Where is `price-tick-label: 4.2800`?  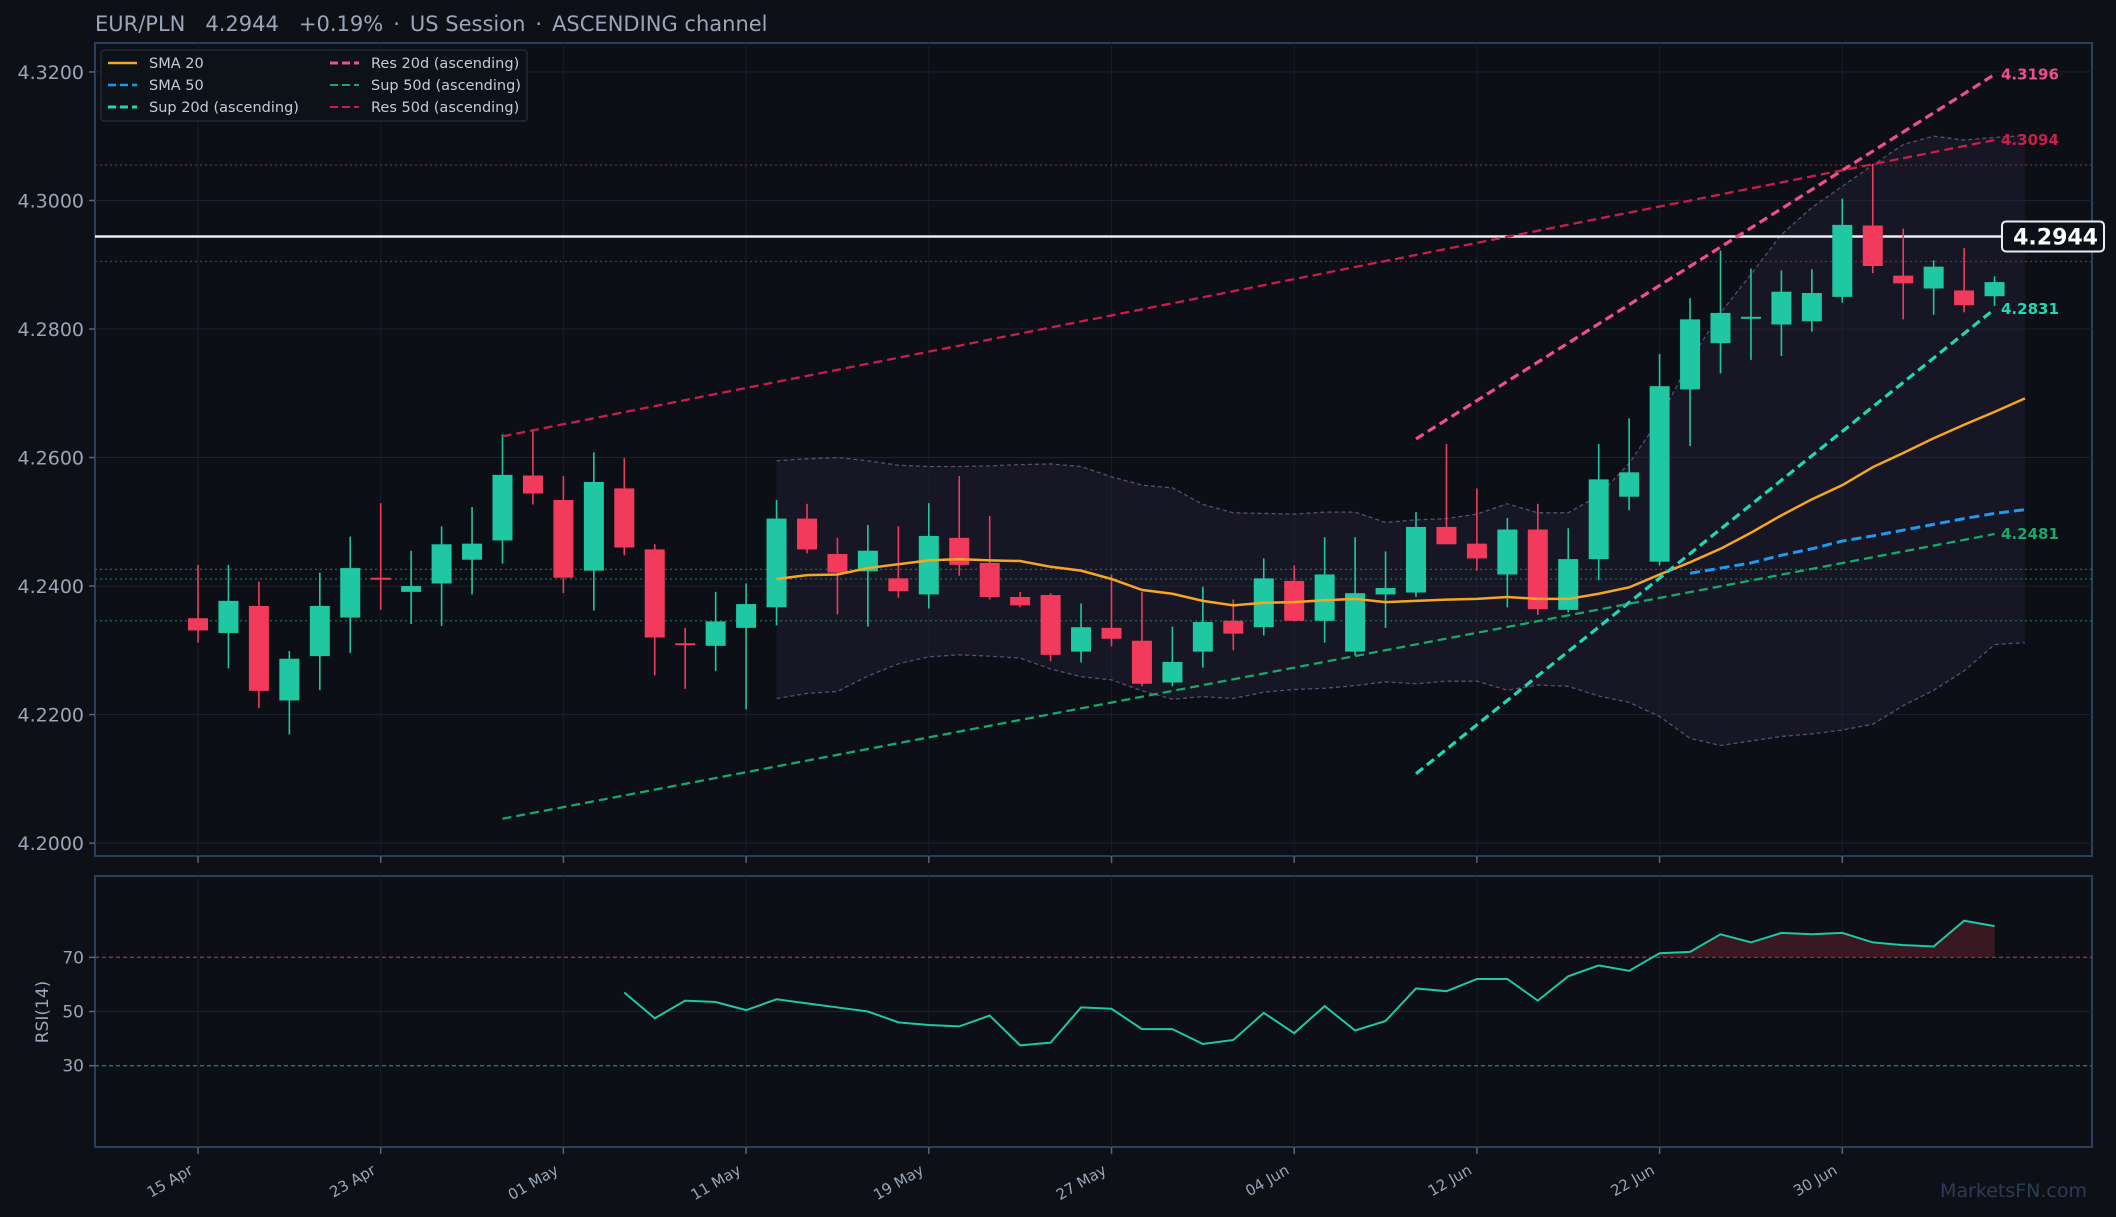
price-tick-label: 4.2800 is located at coordinates (51, 330).